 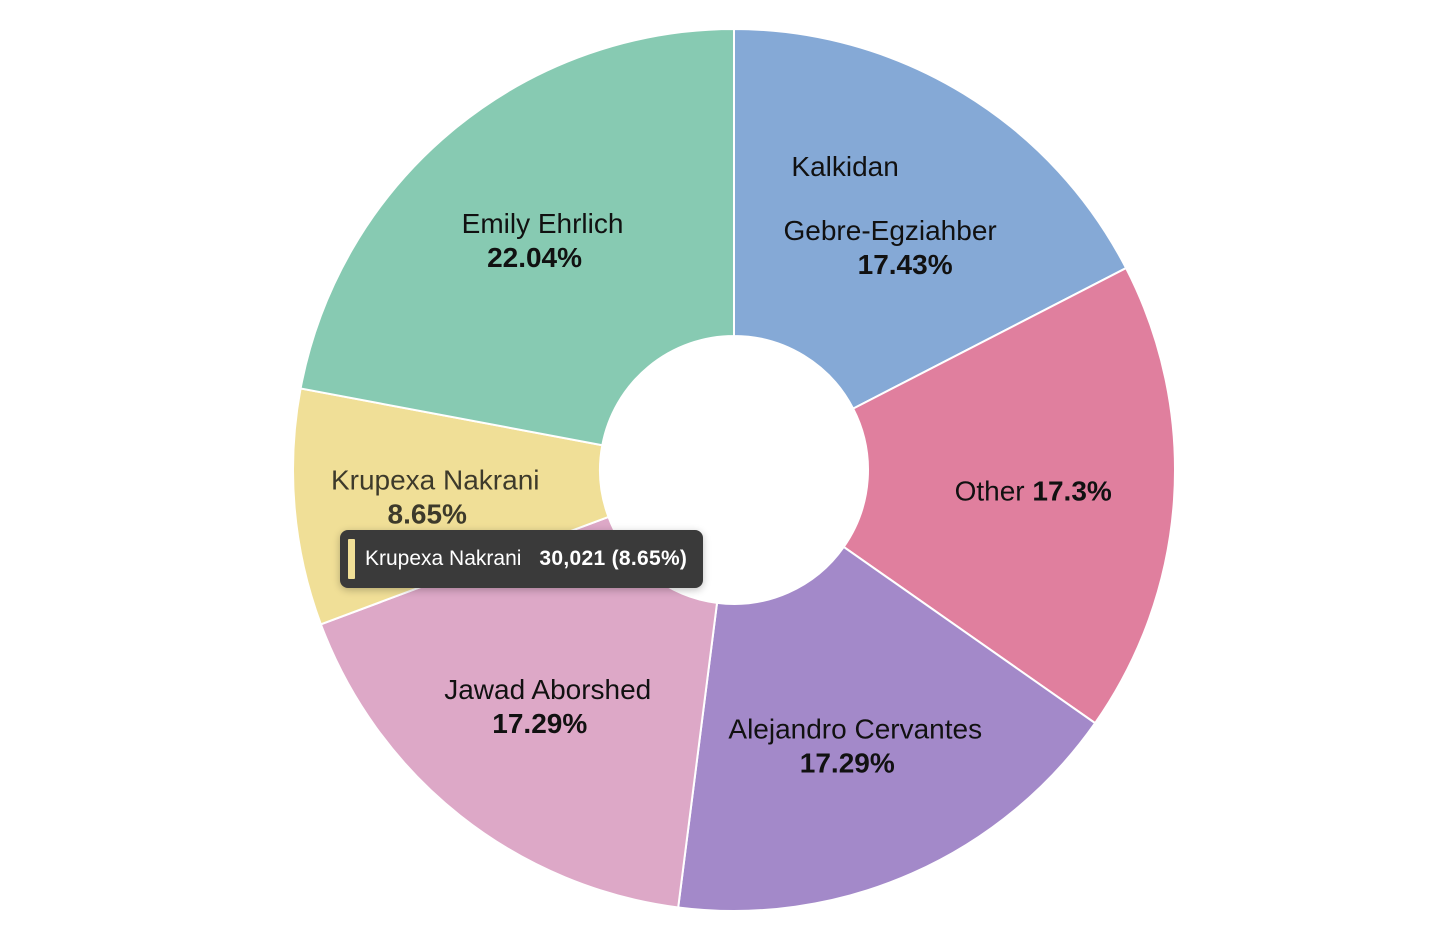 I want to click on slice-alejandro-cervantes, so click(x=887, y=728).